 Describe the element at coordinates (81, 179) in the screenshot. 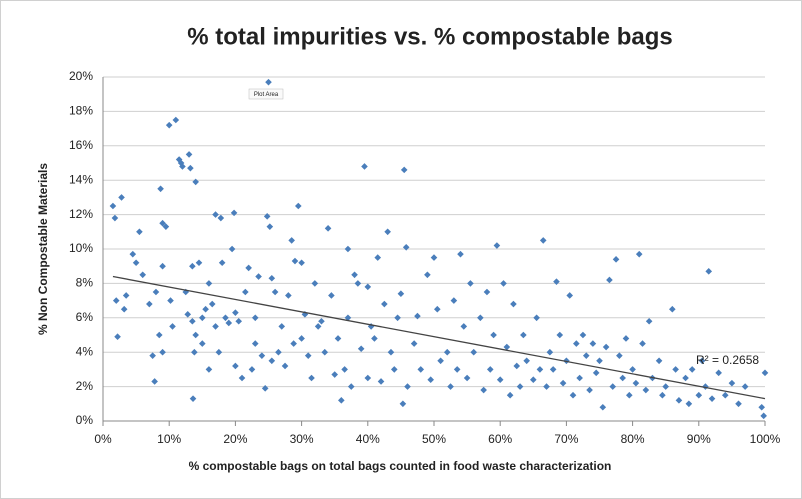

I see `y-tick-label: 14%` at that location.